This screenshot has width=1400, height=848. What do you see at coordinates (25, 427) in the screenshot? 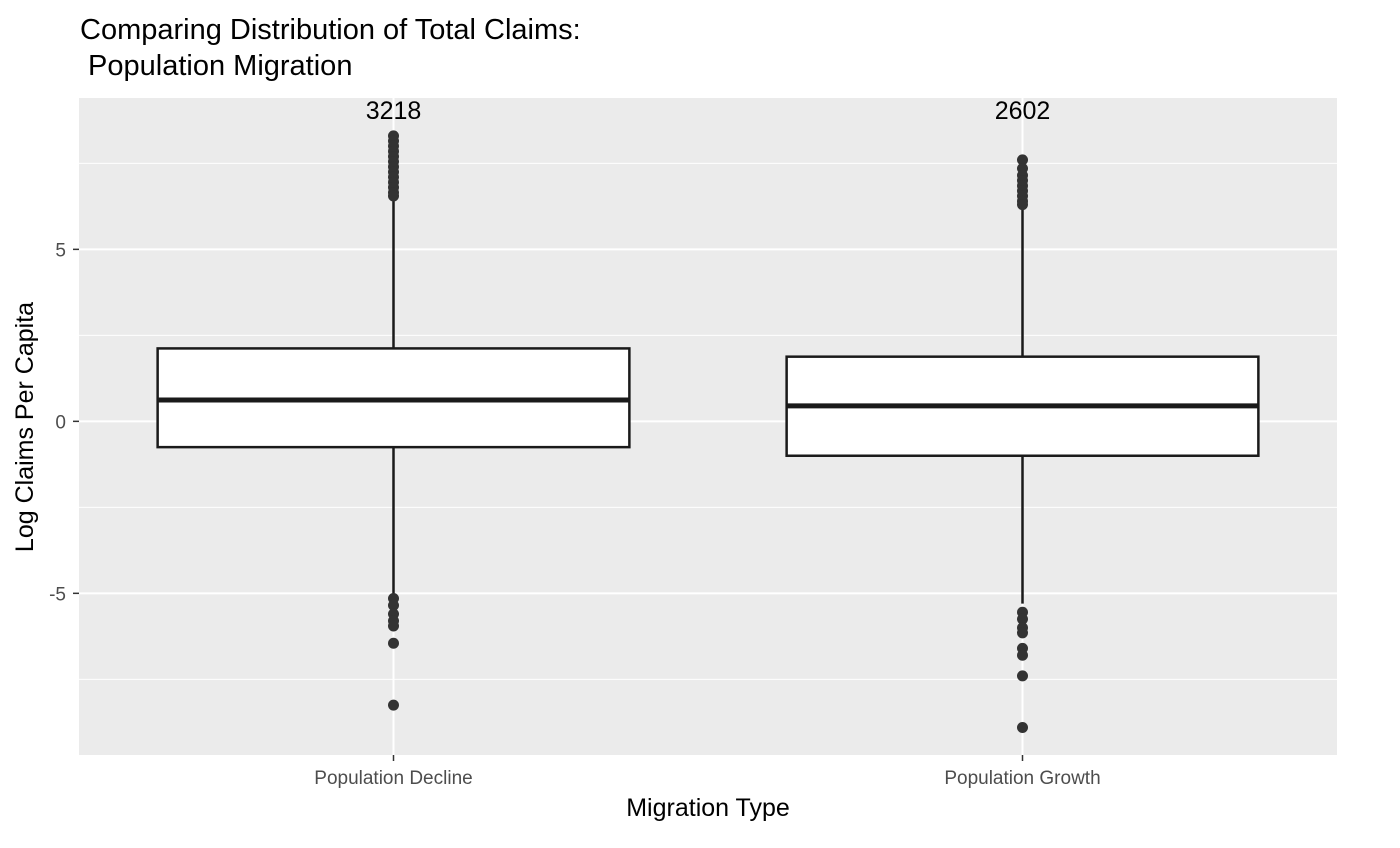
I see `y-axis-title: Log Claims Per Capita` at bounding box center [25, 427].